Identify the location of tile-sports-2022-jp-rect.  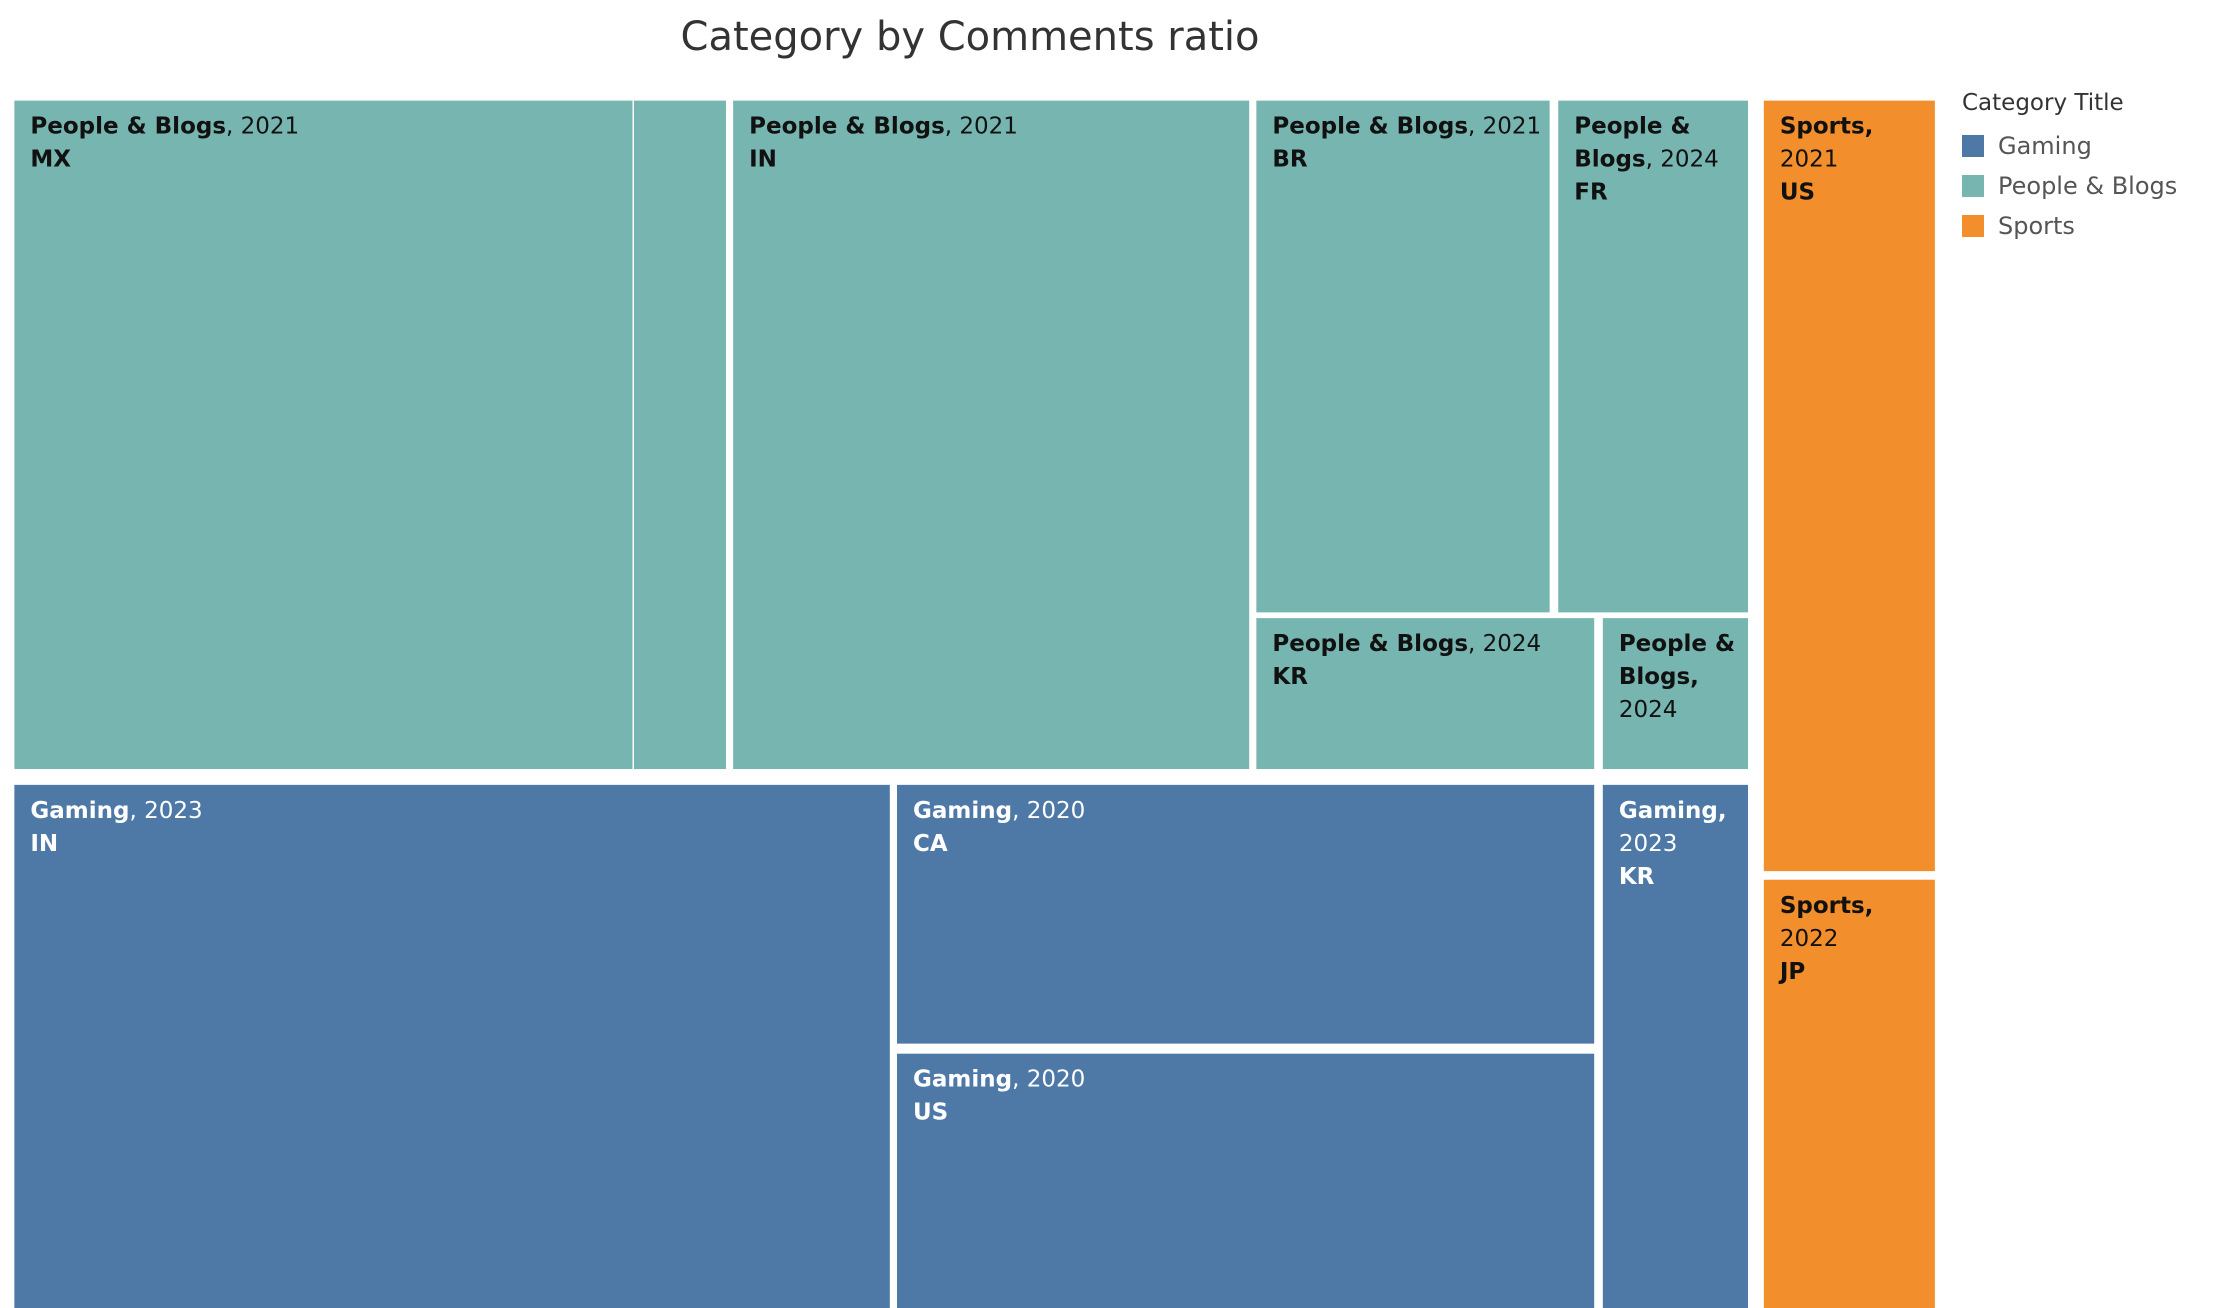
(1849, 1093).